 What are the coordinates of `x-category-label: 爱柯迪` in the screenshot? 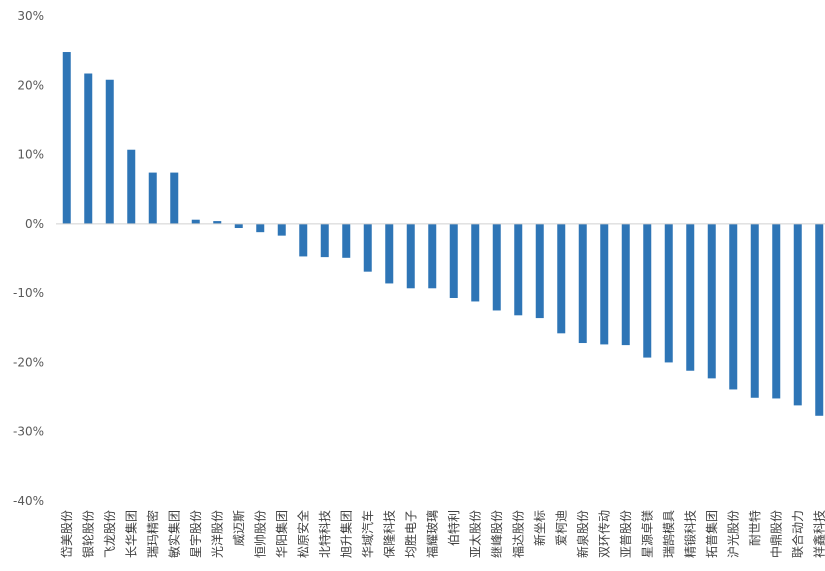 It's located at (561, 528).